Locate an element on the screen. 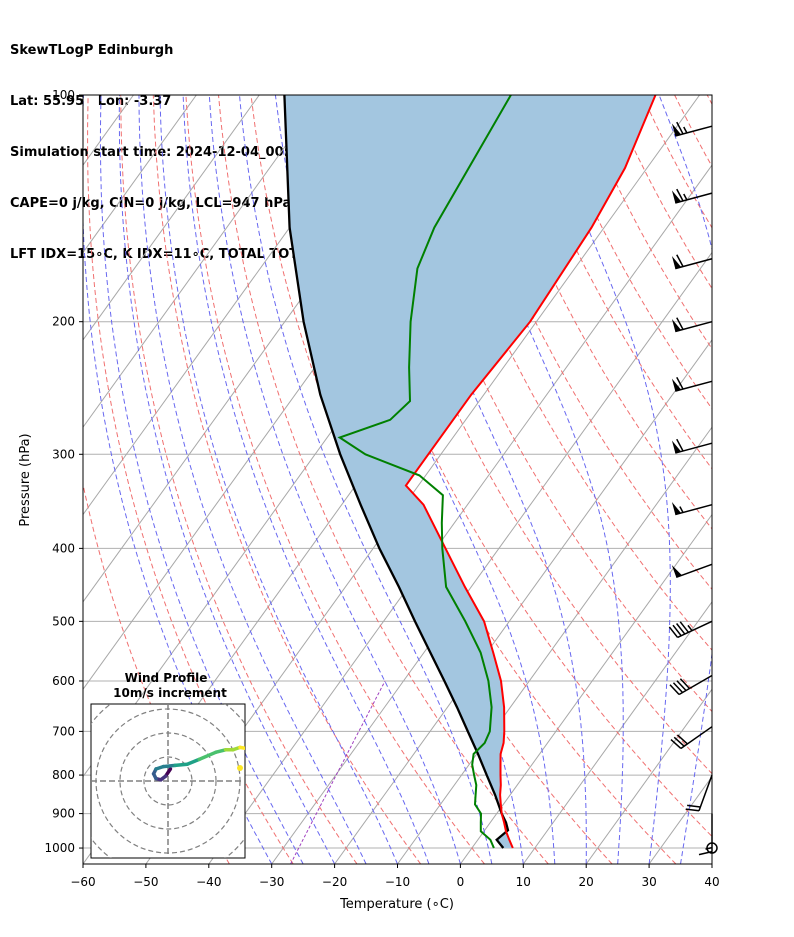 The image size is (794, 937). y-tick-label: 300 is located at coordinates (63, 454).